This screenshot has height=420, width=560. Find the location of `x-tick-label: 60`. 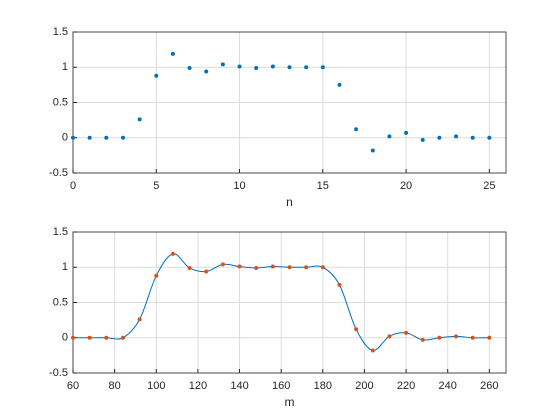

x-tick-label: 60 is located at coordinates (73, 386).